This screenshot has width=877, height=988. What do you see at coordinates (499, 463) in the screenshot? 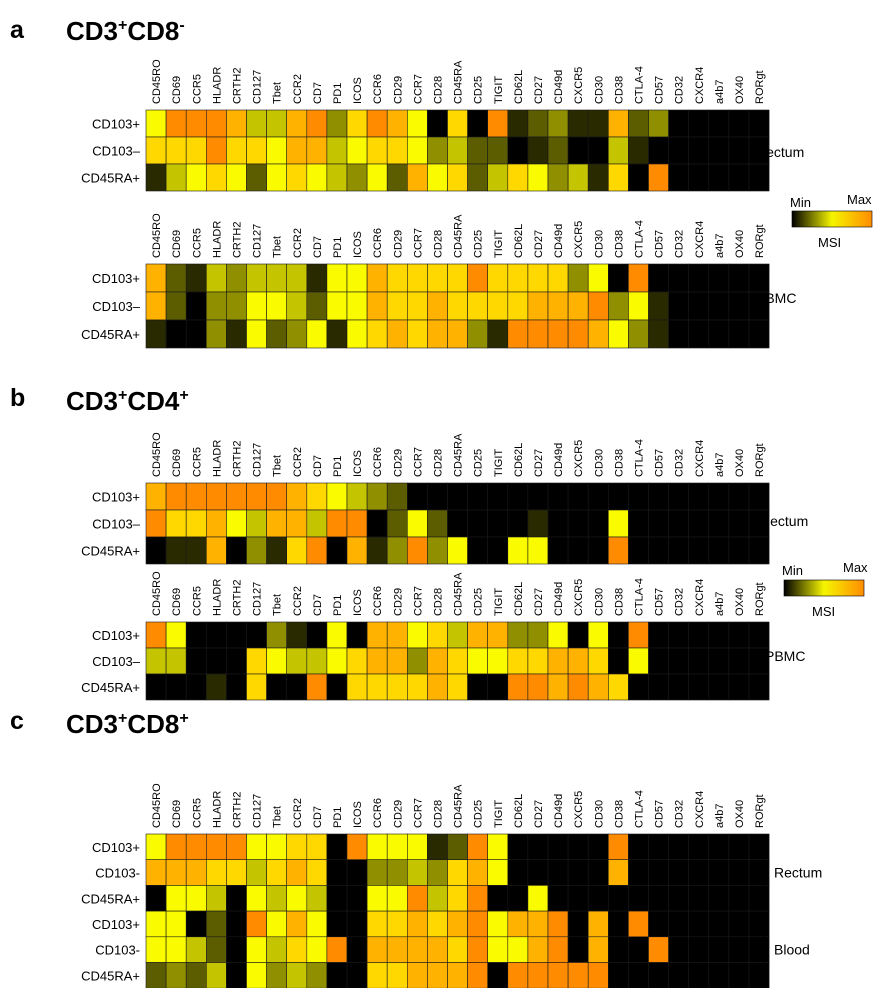
I see `column-label: TIGIT` at bounding box center [499, 463].